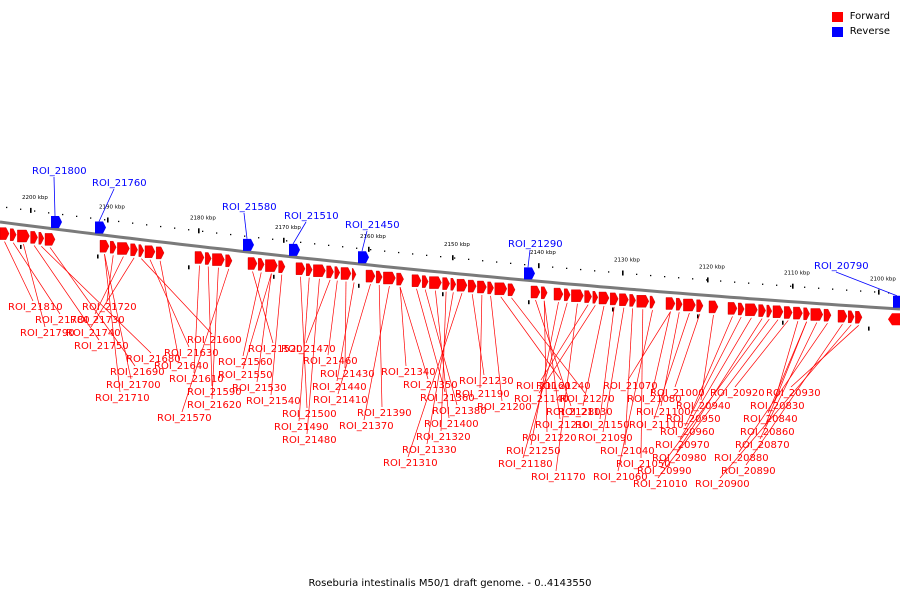 This screenshot has width=900, height=604. What do you see at coordinates (347, 374) in the screenshot?
I see `forward-roi-label: ROI_21430` at bounding box center [347, 374].